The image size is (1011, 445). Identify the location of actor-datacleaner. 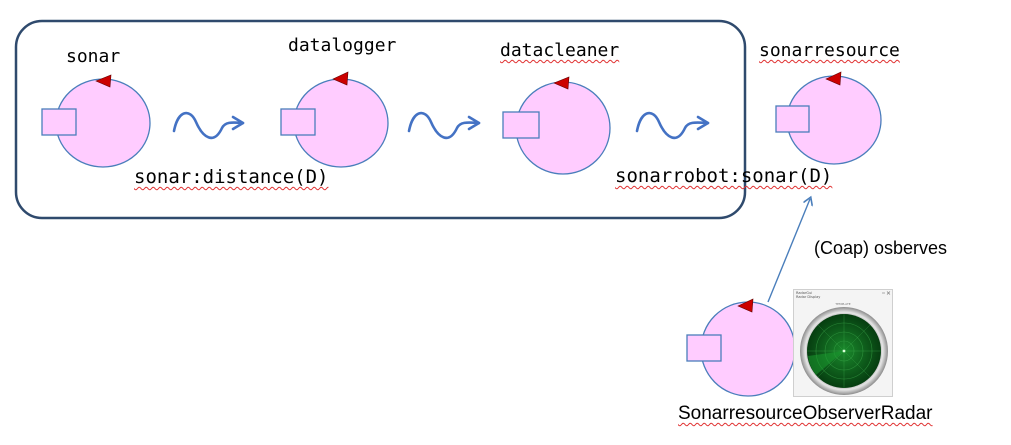
(556, 125).